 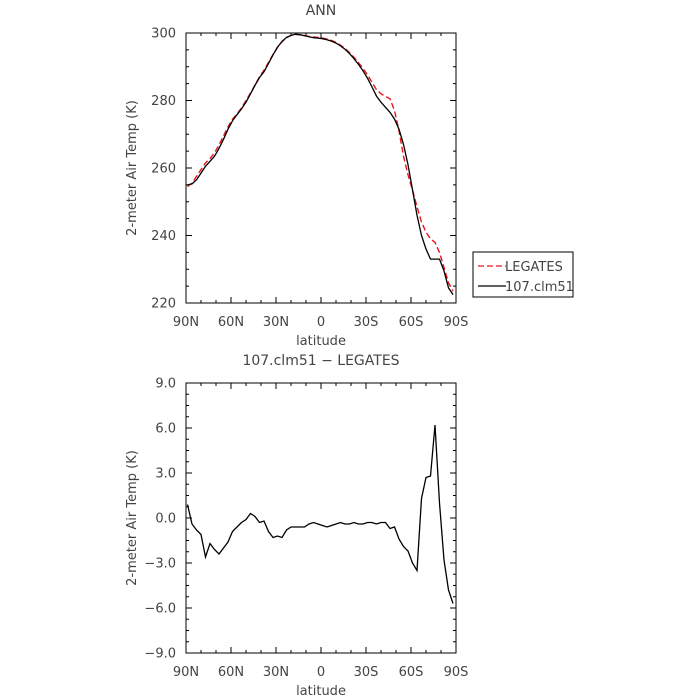 What do you see at coordinates (163, 169) in the screenshot?
I see `y-tick-label: 260` at bounding box center [163, 169].